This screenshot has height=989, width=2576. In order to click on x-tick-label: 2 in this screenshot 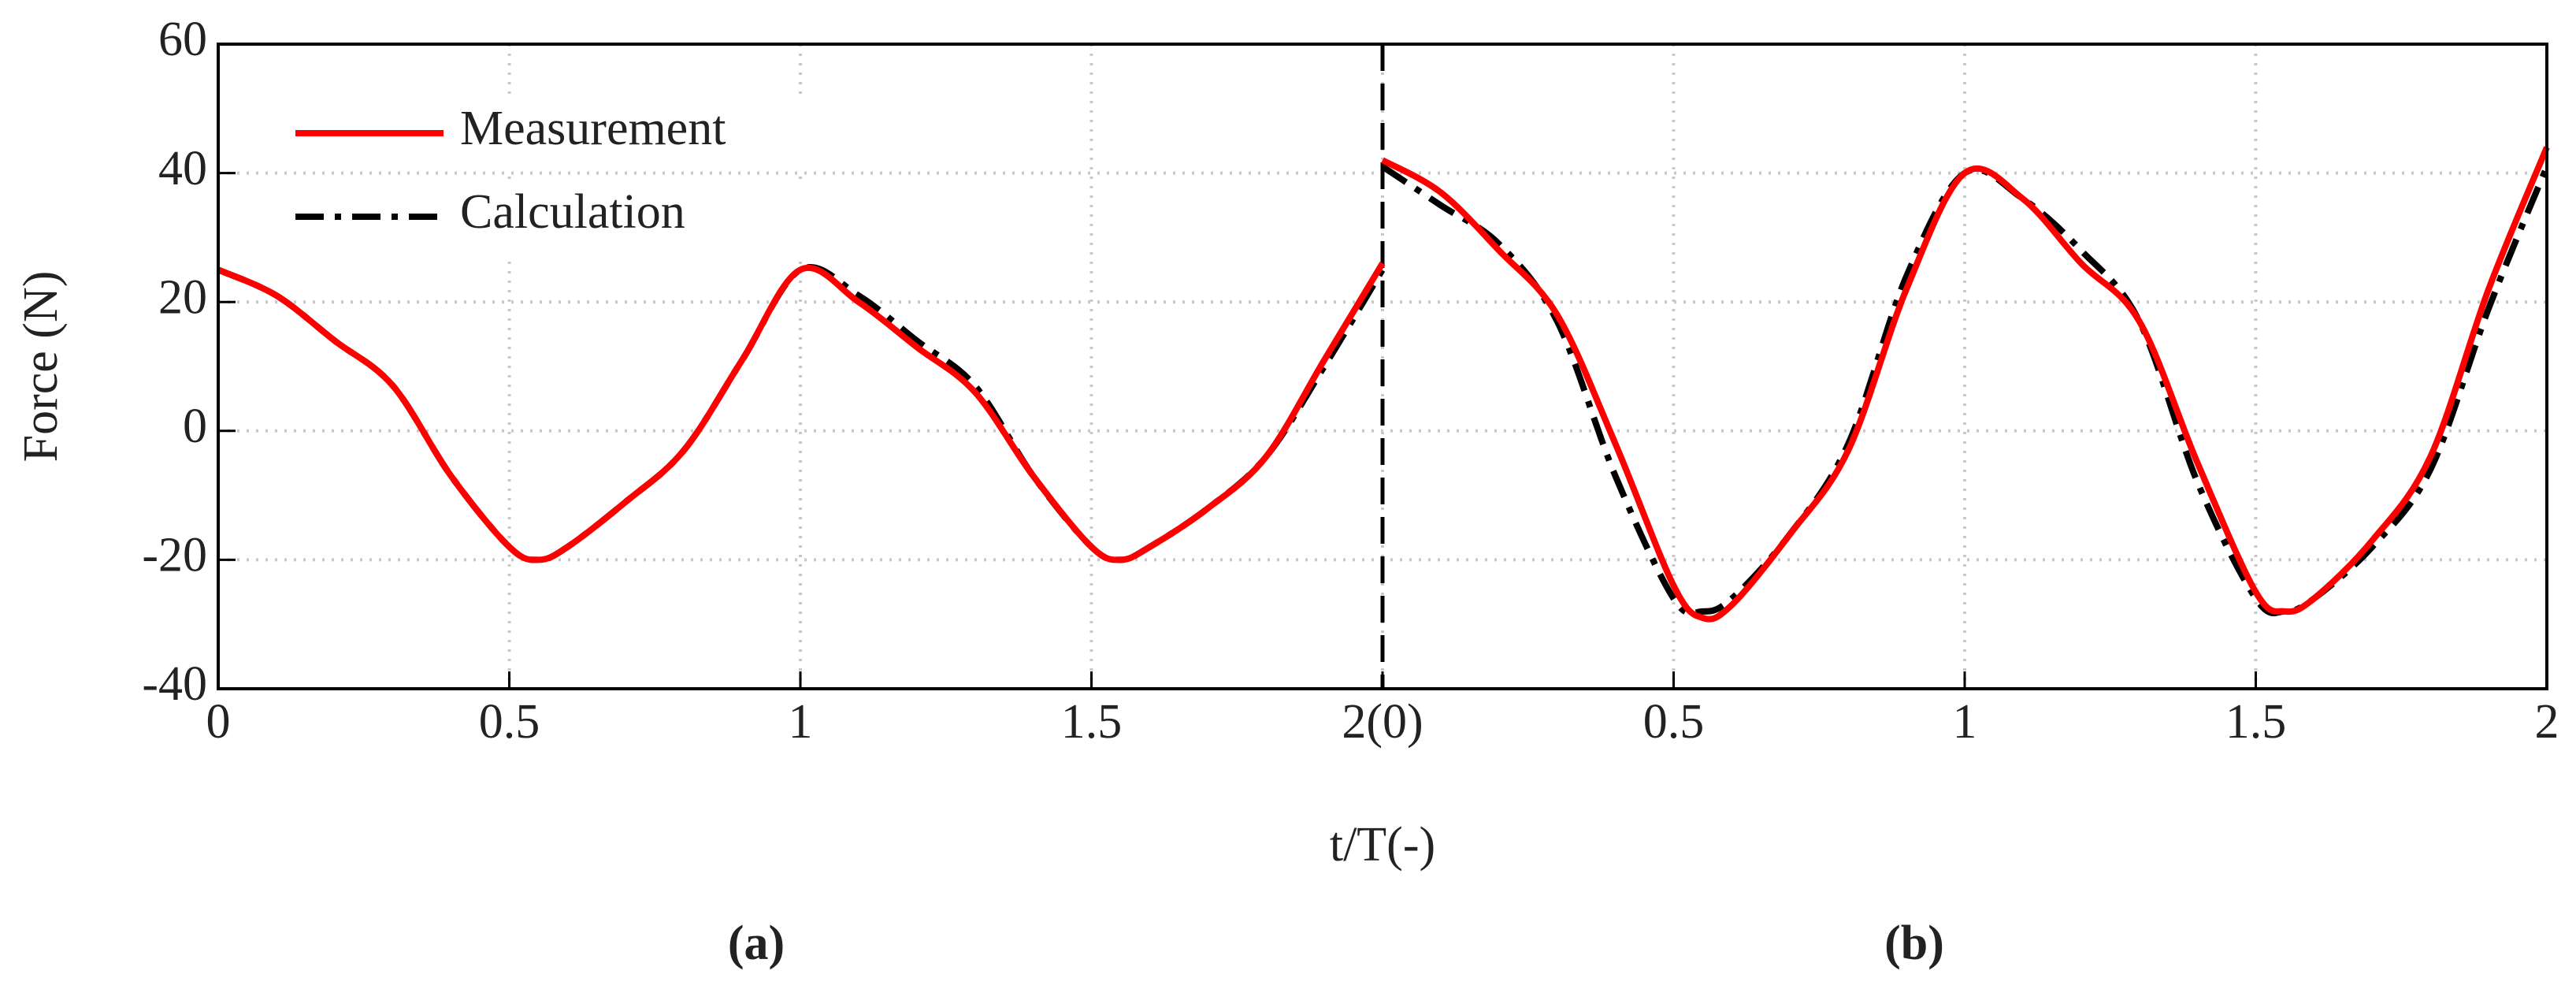, I will do `click(2547, 722)`.